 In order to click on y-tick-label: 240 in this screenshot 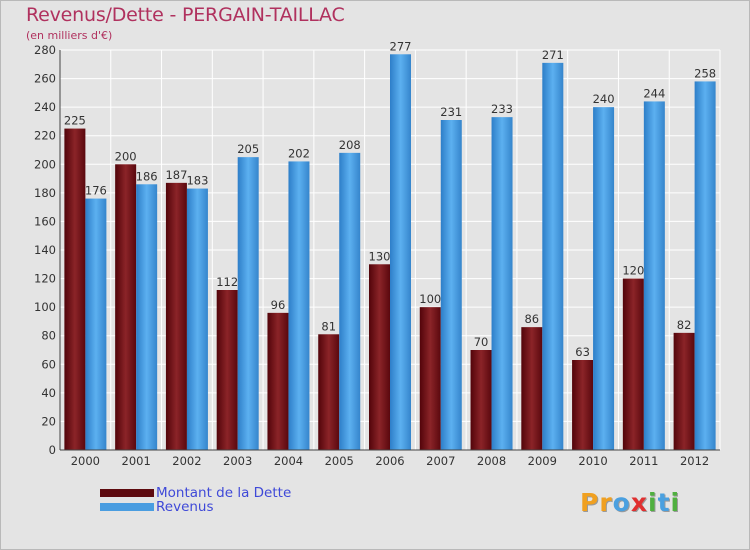, I will do `click(45, 107)`.